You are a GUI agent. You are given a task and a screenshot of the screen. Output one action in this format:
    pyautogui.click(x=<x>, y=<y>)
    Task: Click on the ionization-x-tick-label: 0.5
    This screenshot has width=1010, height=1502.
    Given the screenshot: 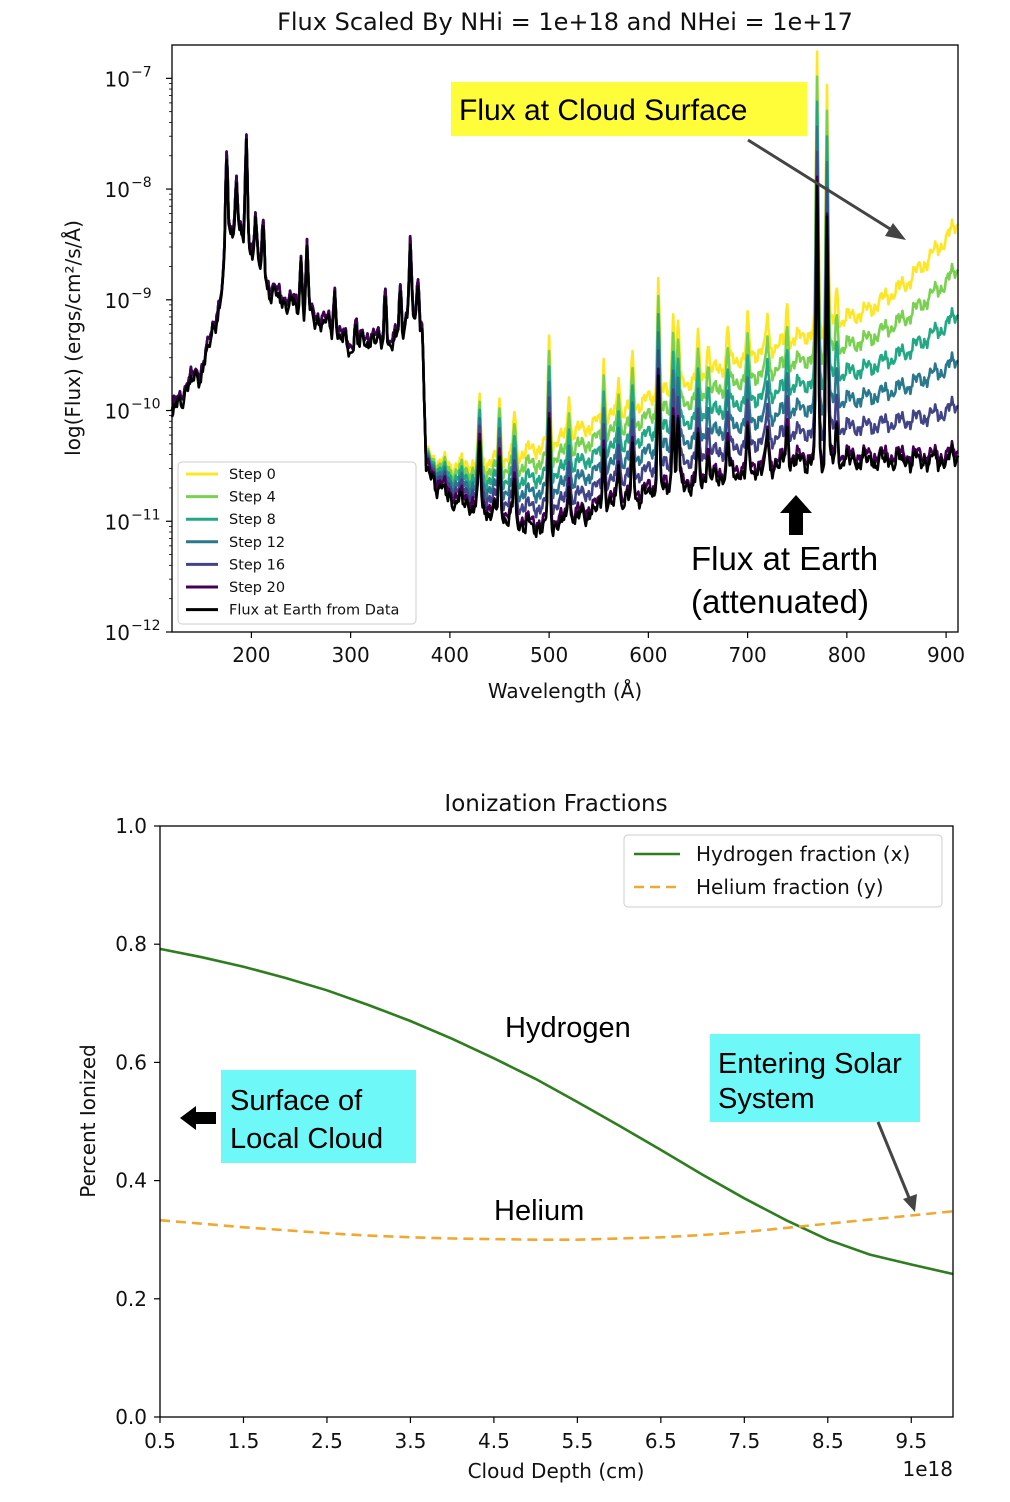 What is the action you would take?
    pyautogui.click(x=160, y=1441)
    